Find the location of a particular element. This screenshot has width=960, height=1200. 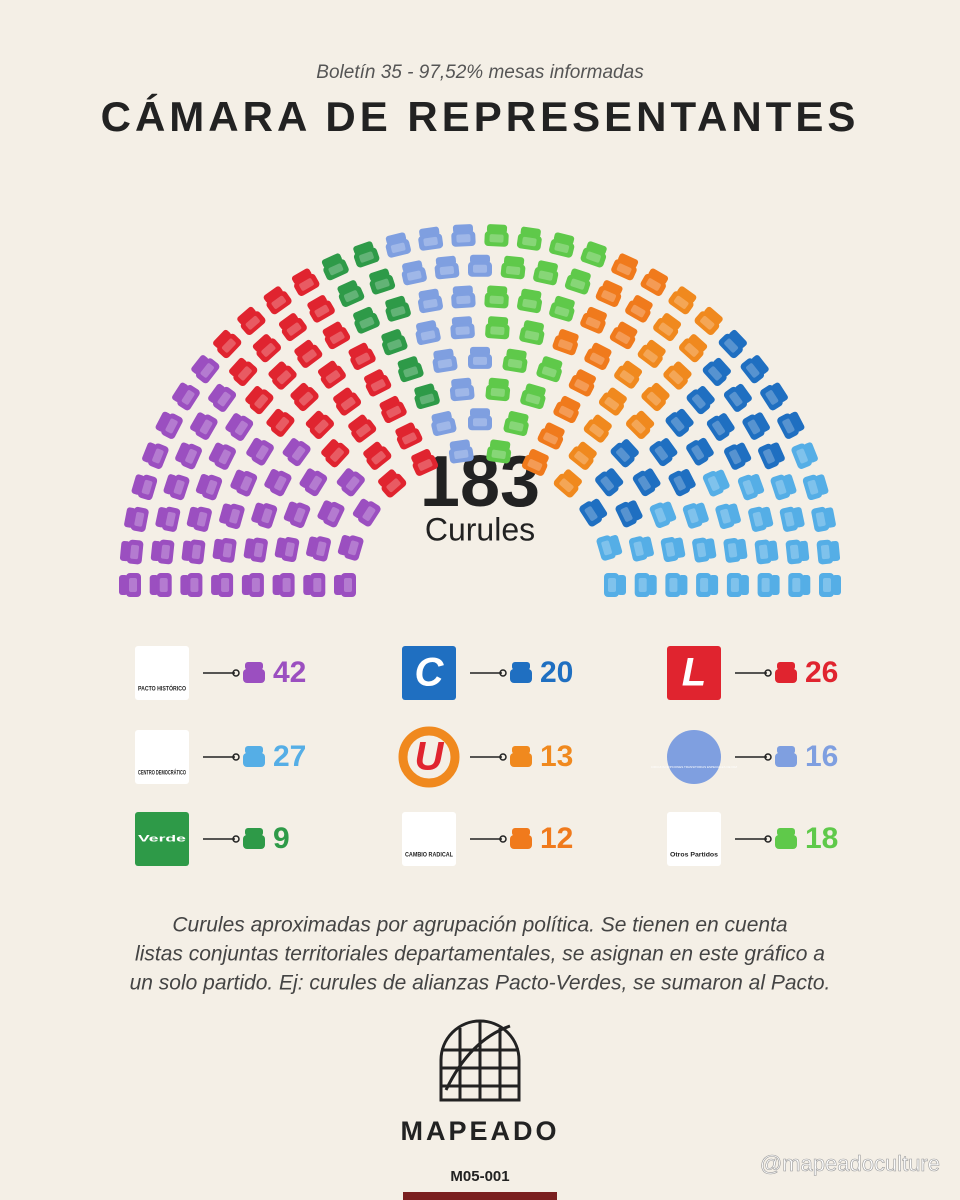

legend-item: Otros Partidos 18 is located at coordinates (752, 839).